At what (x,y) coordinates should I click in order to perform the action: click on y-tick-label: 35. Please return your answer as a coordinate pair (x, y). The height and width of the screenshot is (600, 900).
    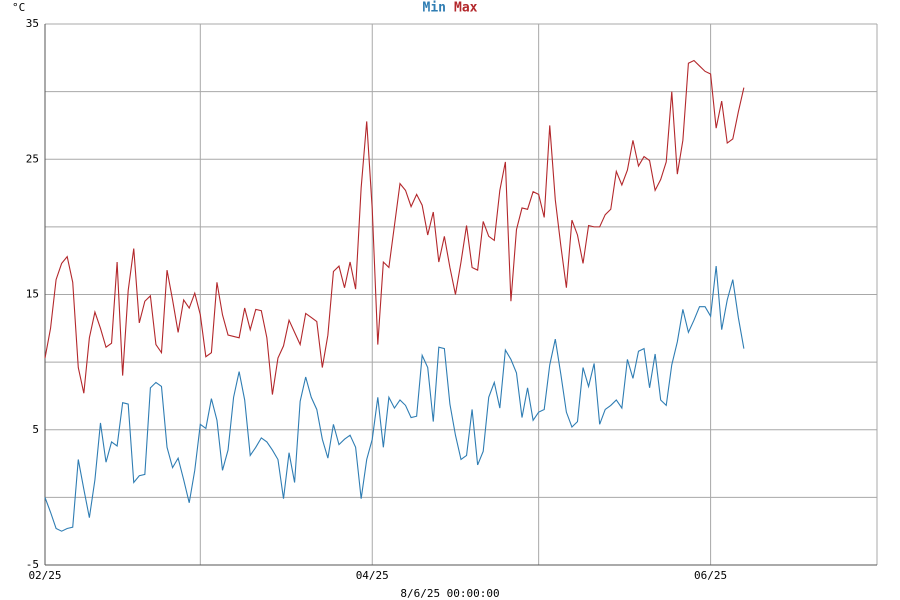
    Looking at the image, I should click on (32, 23).